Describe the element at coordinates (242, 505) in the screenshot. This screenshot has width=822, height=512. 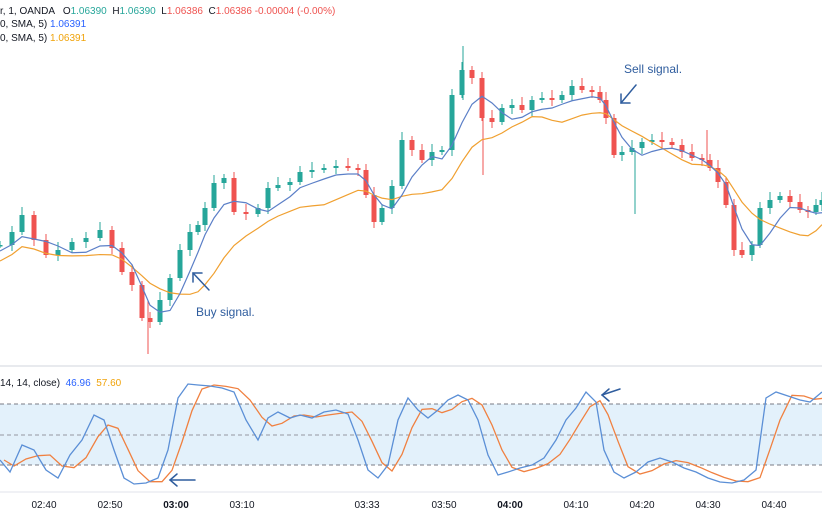
I see `time-label: 03:10` at that location.